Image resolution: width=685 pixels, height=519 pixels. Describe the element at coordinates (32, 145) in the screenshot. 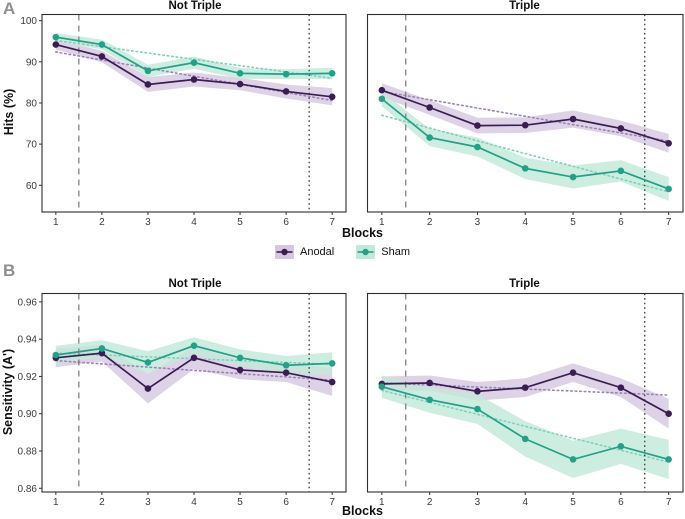

I see `svg-text: 70` at that location.